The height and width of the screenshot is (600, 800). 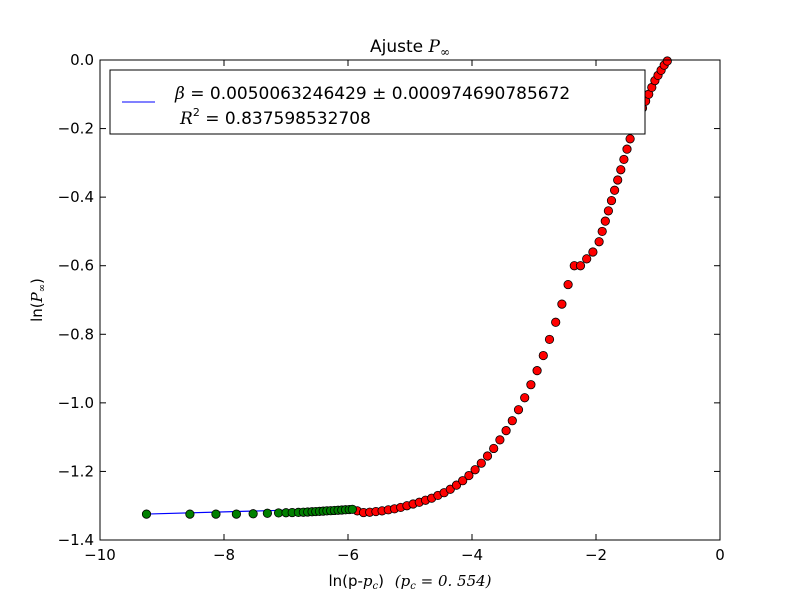 I want to click on legend-r2-entry: R2 = 0.837598532708, so click(x=275, y=117).